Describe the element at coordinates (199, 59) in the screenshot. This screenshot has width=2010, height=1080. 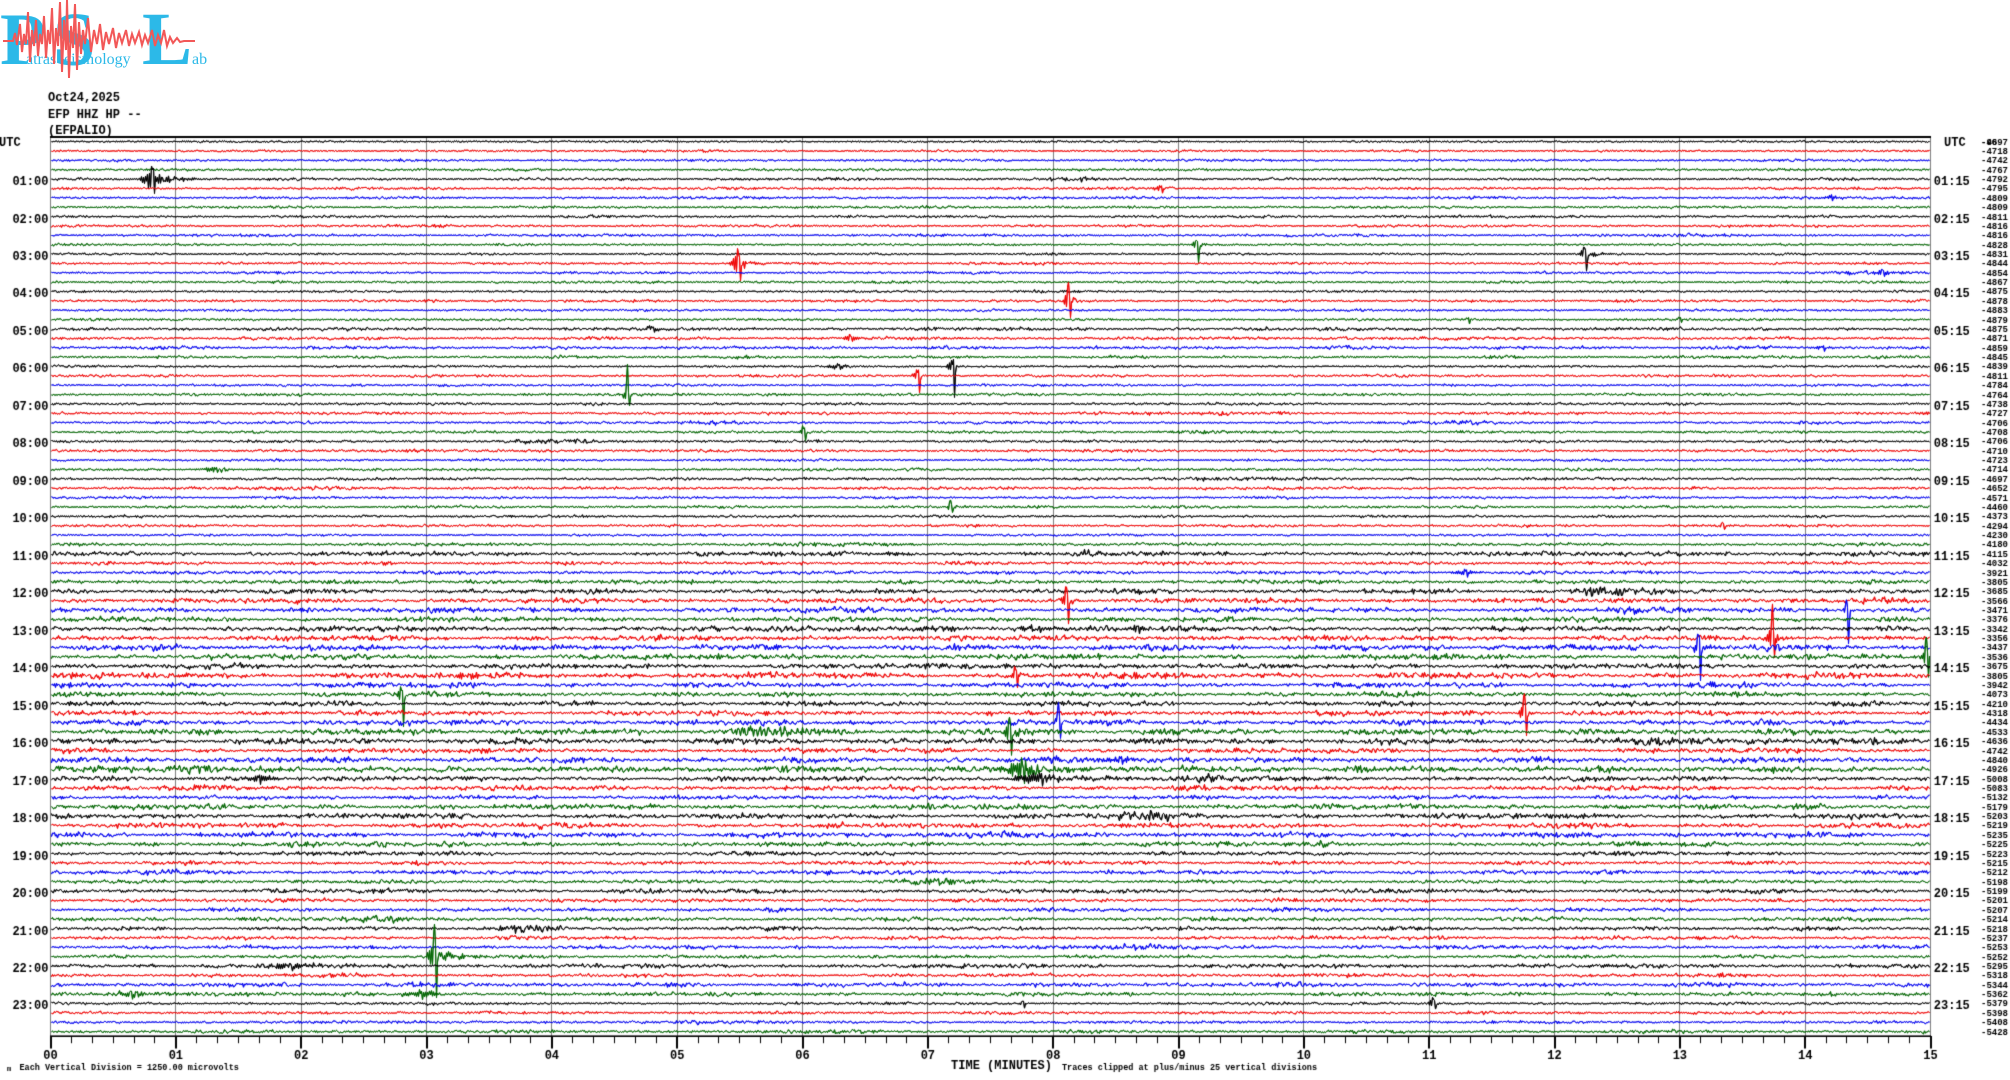
I see `svg-text: ab` at that location.